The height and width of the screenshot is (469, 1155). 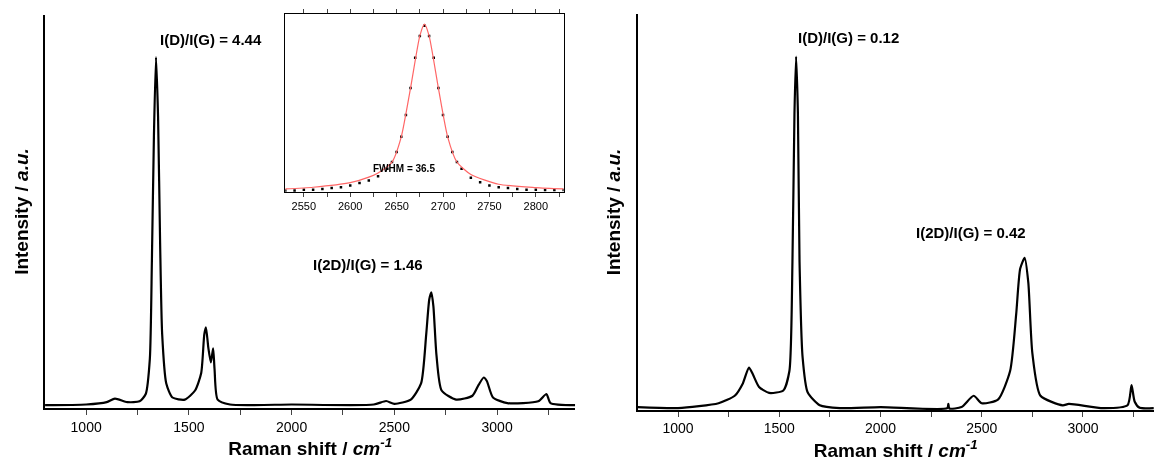 I want to click on x-tick-label: 2550, so click(x=304, y=206).